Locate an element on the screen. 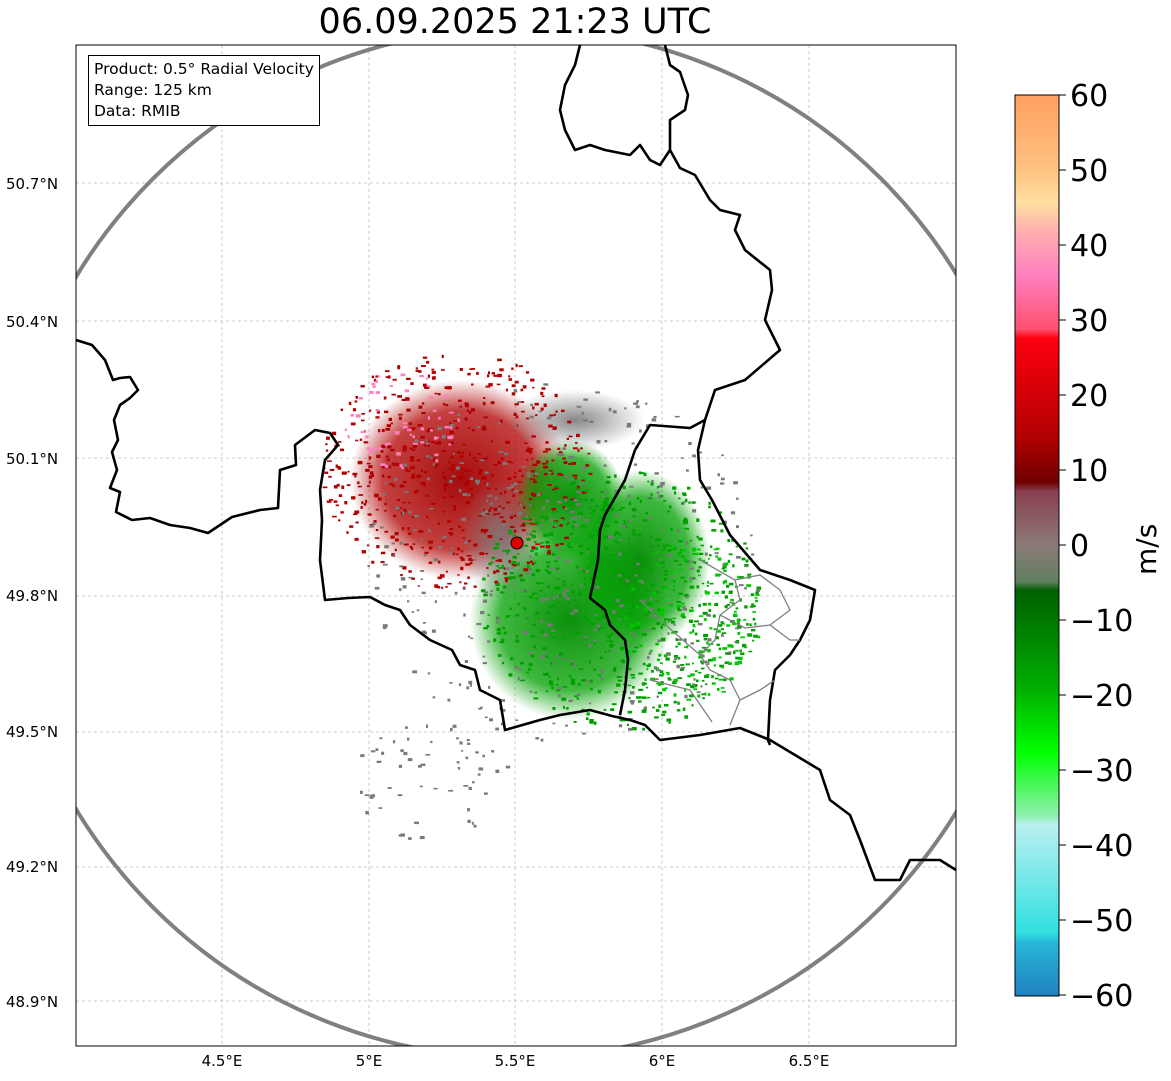  radar-site-marker is located at coordinates (517, 543).